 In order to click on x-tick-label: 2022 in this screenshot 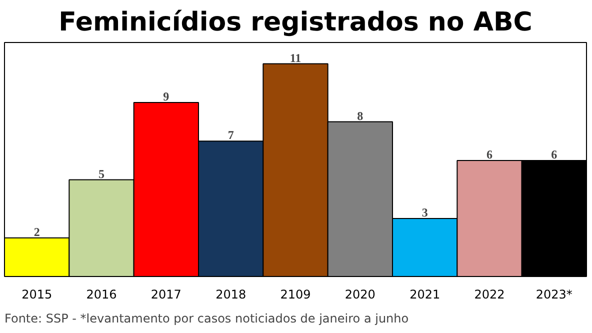, I will do `click(489, 295)`.